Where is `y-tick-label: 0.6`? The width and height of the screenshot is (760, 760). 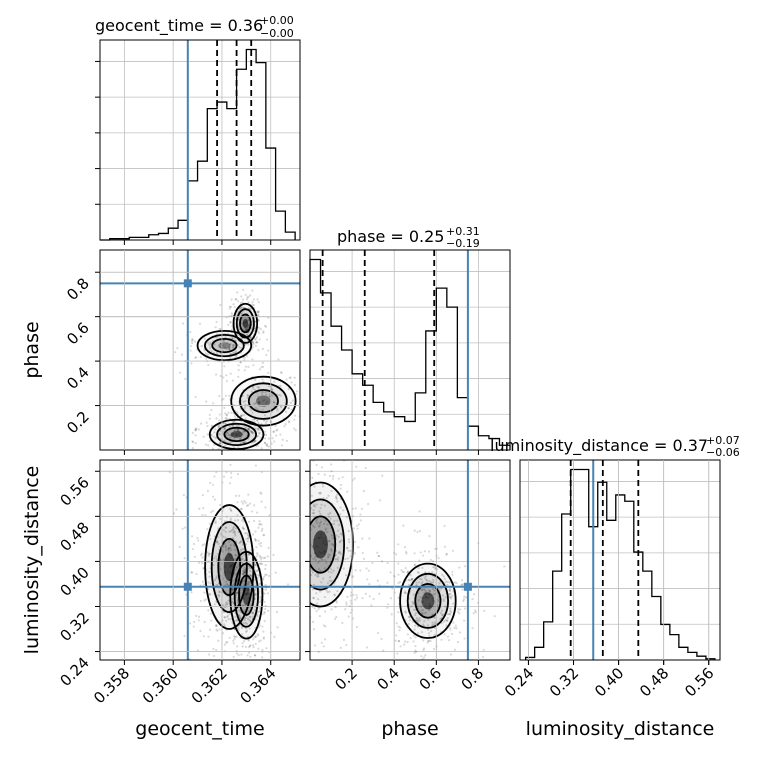
y-tick-label: 0.6 is located at coordinates (78, 334).